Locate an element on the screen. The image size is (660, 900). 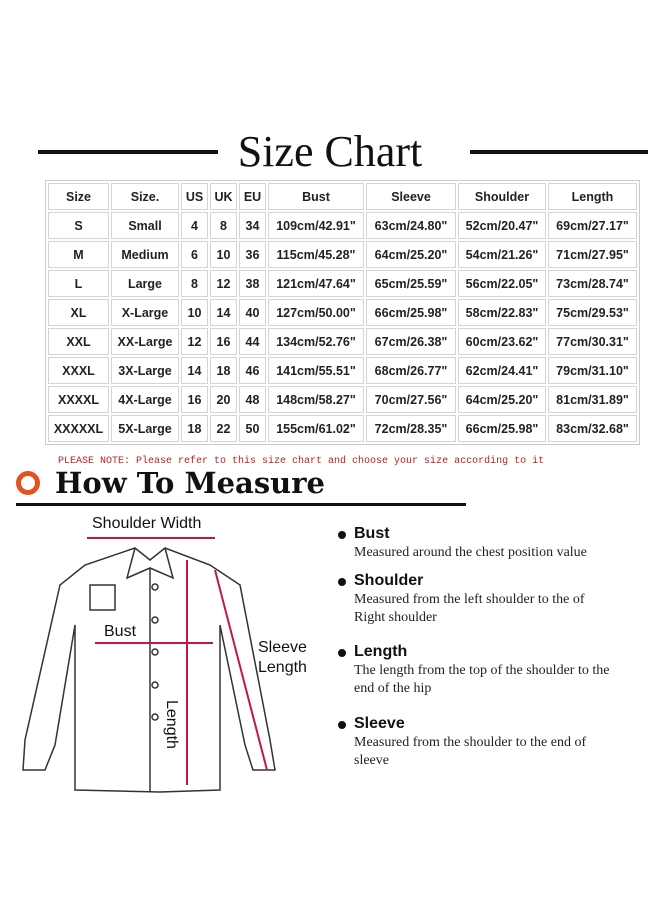
table-cell: 71cm/27.95" is located at coordinates (592, 254).